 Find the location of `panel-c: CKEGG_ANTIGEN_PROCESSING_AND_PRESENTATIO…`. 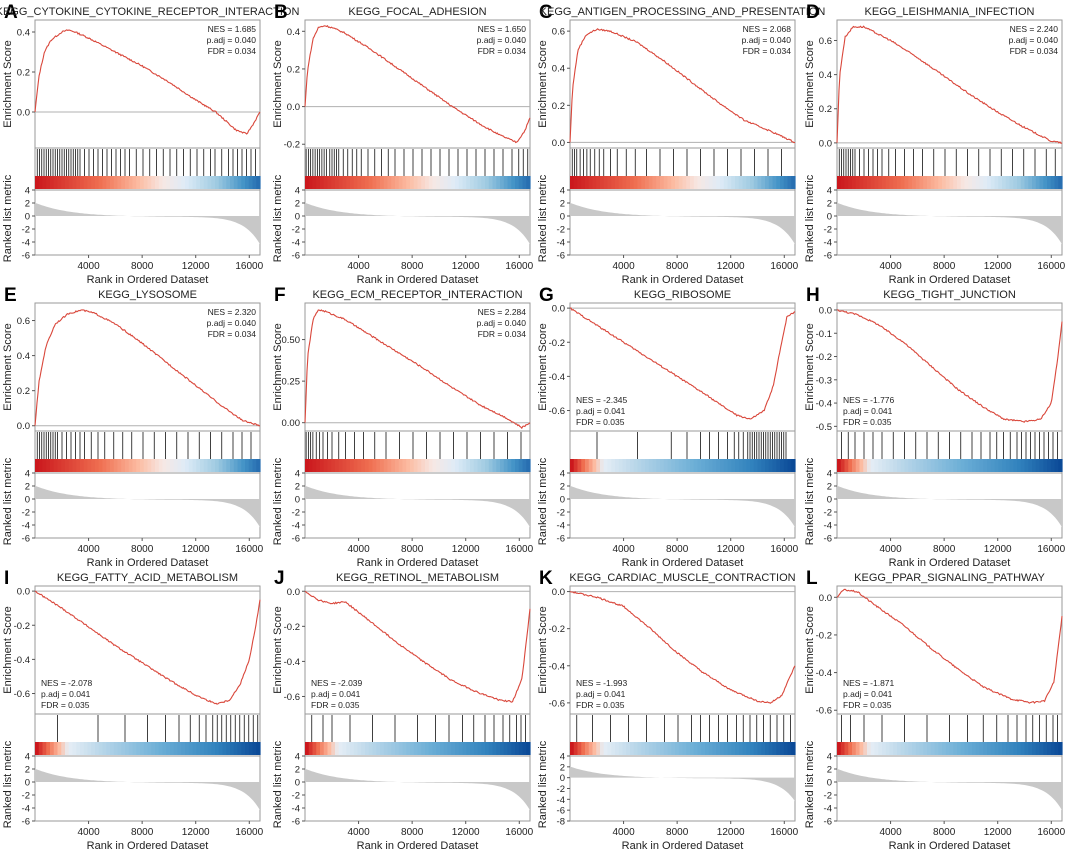

panel-c: CKEGG_ANTIGEN_PROCESSING_AND_PRESENTATIO… is located at coordinates (681, 144).